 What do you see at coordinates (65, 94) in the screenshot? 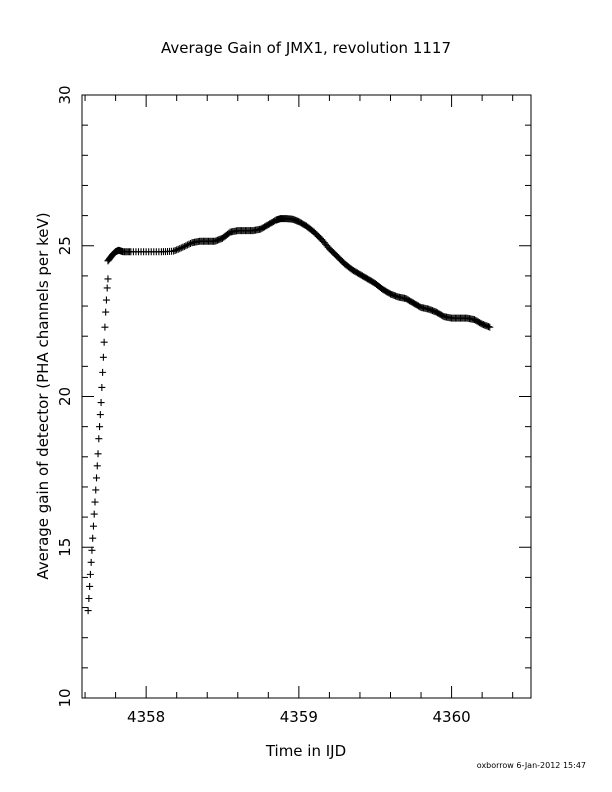
I see `y-tick-label: 30` at bounding box center [65, 94].